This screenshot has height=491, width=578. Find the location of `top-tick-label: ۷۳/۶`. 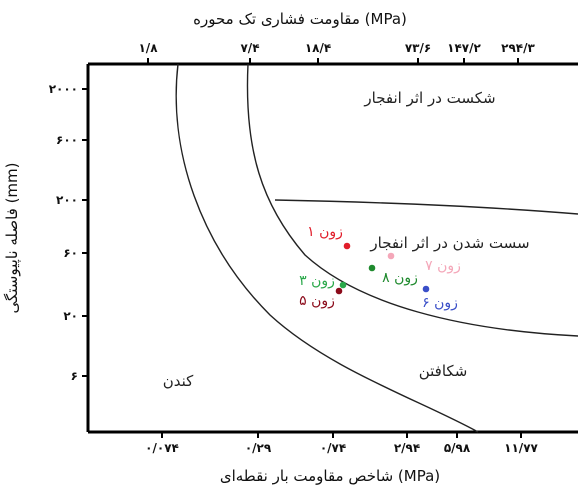

top-tick-label: ۷۳/۶ is located at coordinates (418, 48).